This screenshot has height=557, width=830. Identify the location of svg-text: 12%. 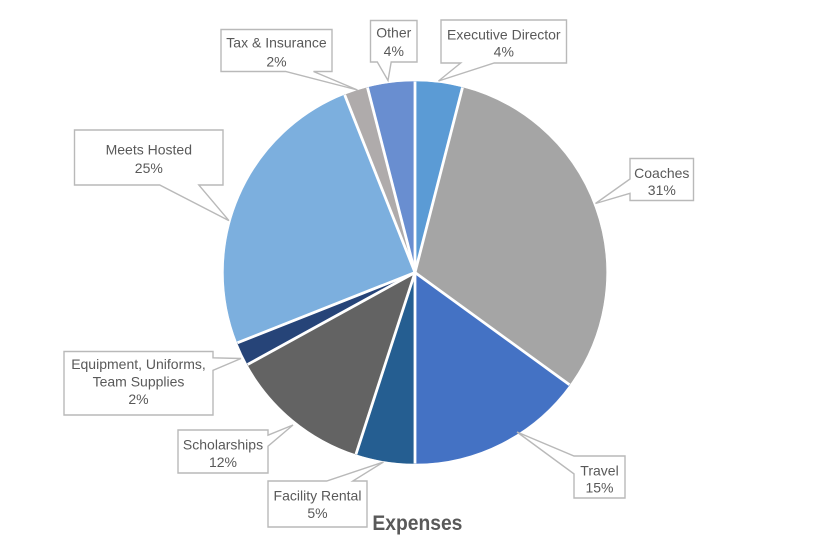
(223, 462).